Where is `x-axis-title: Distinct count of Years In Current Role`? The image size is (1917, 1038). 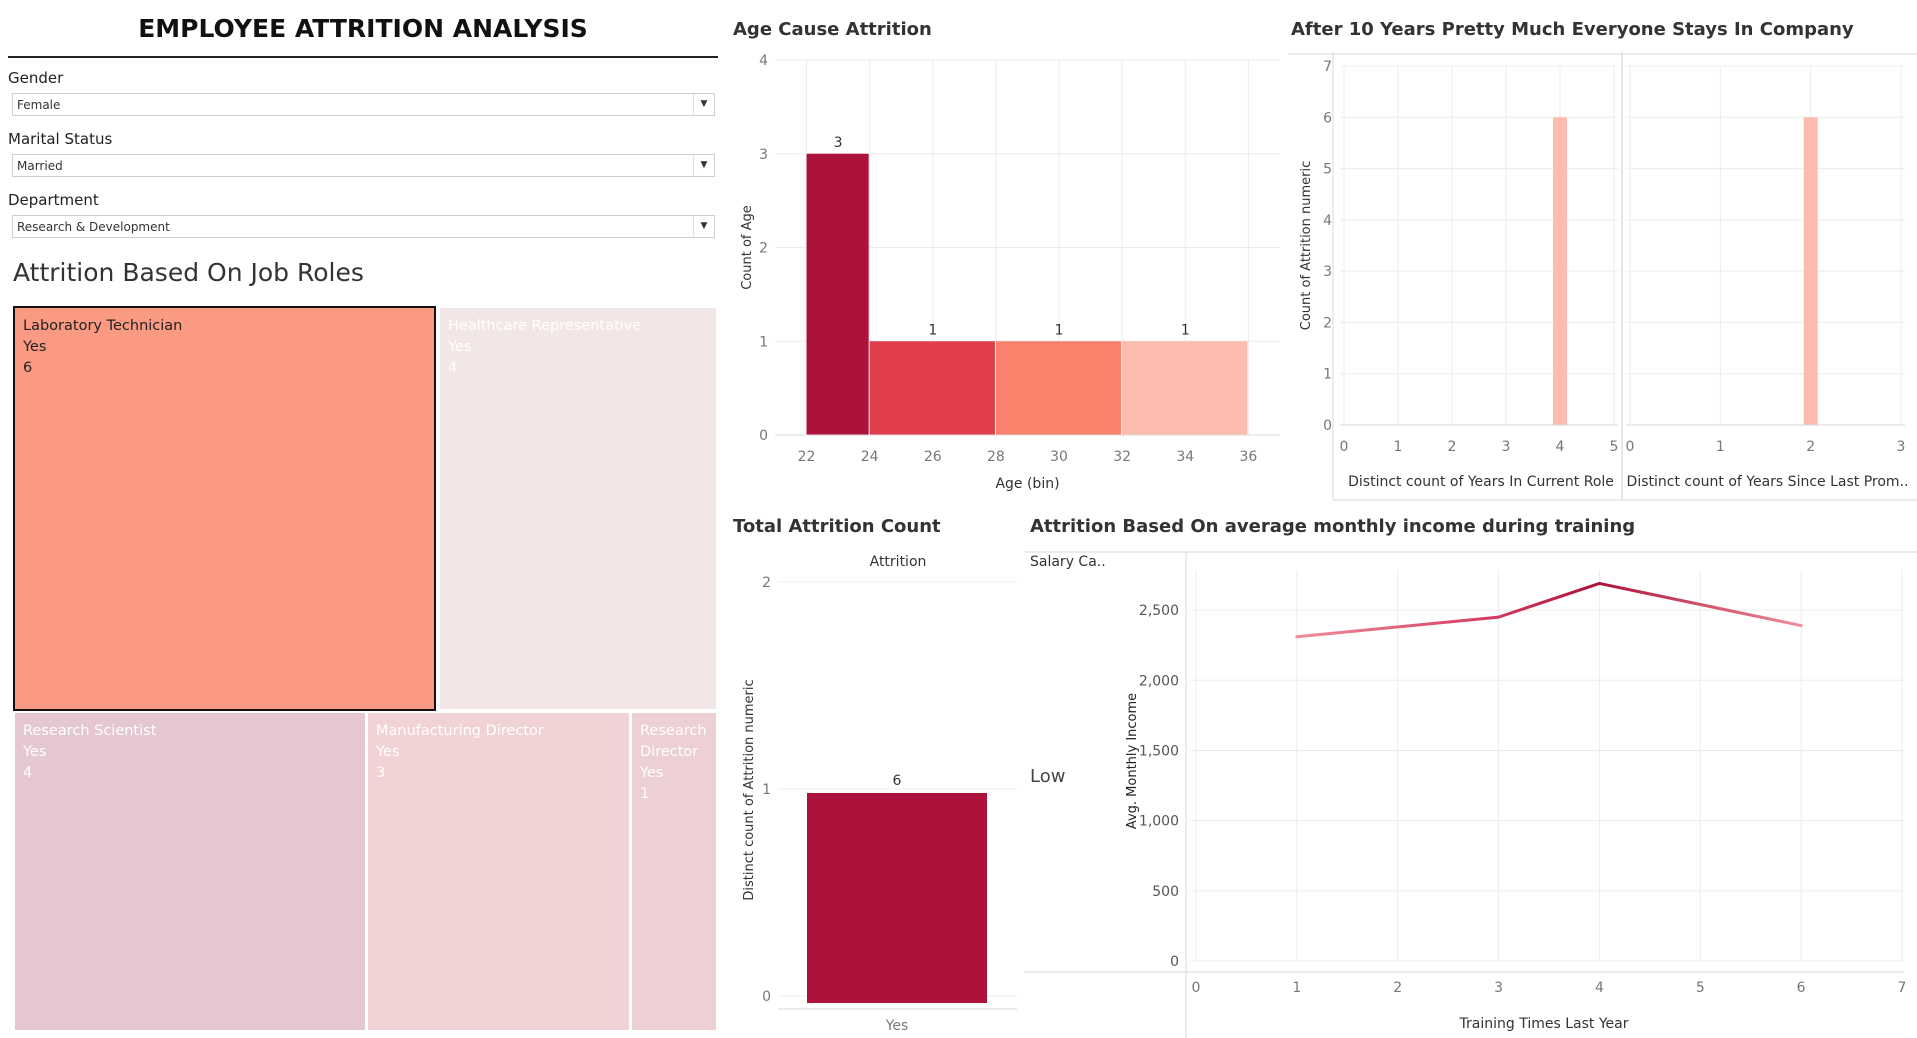 x-axis-title: Distinct count of Years In Current Role is located at coordinates (1481, 482).